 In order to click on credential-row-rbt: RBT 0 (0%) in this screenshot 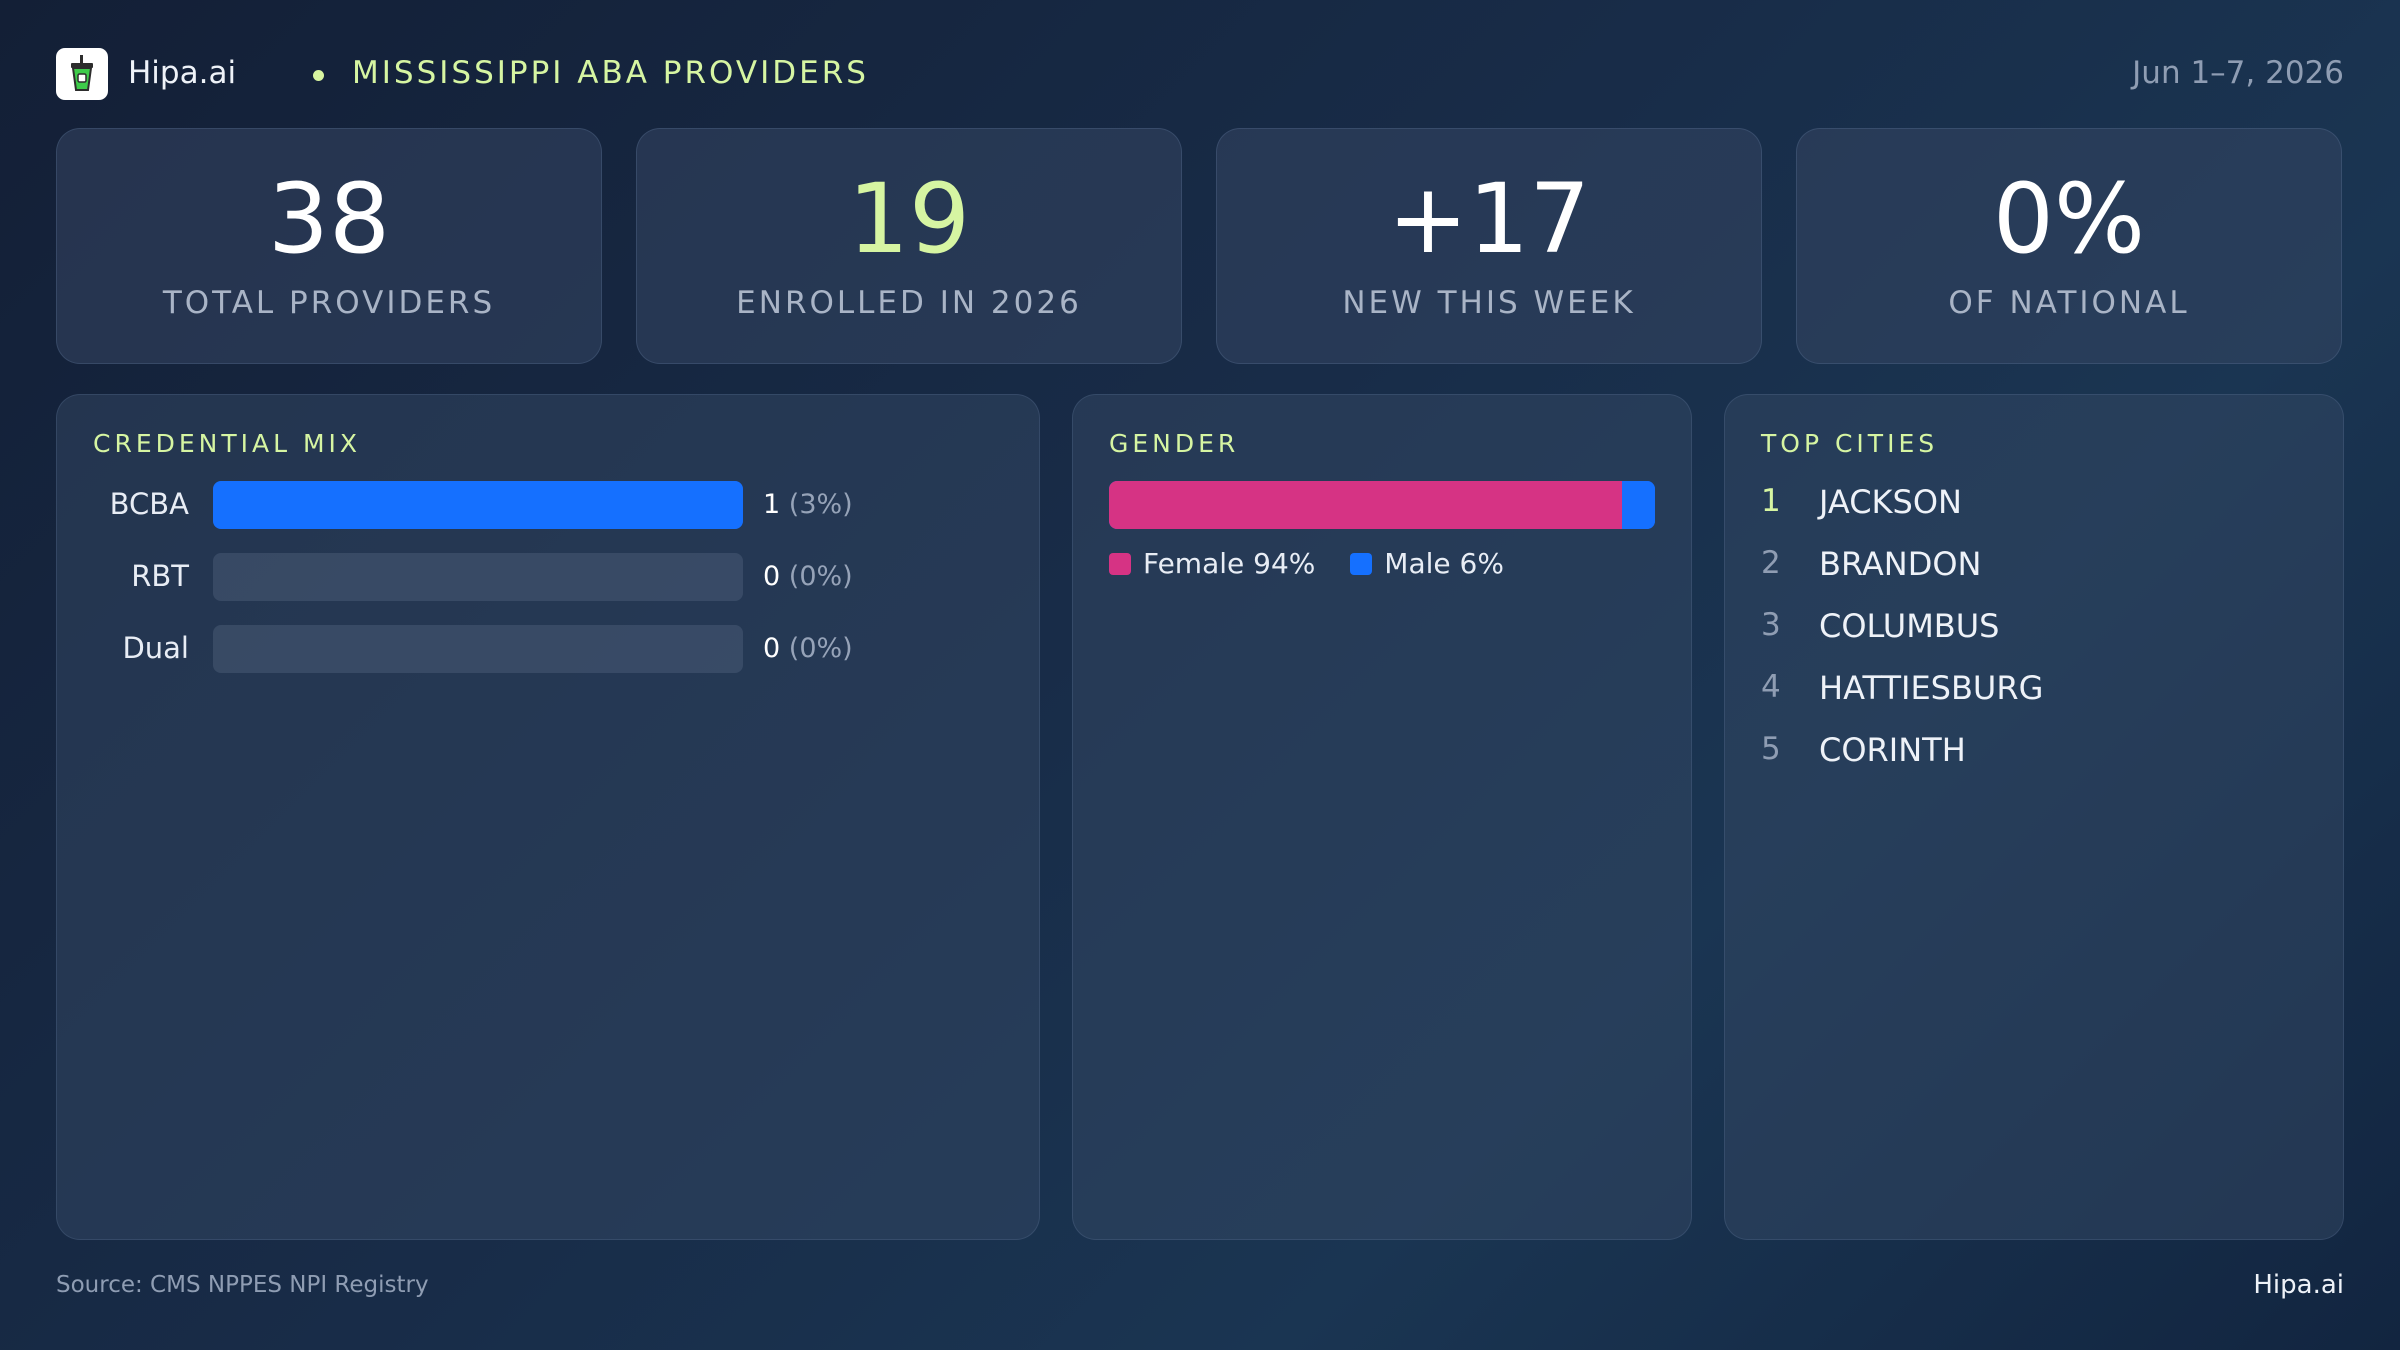, I will do `click(548, 577)`.